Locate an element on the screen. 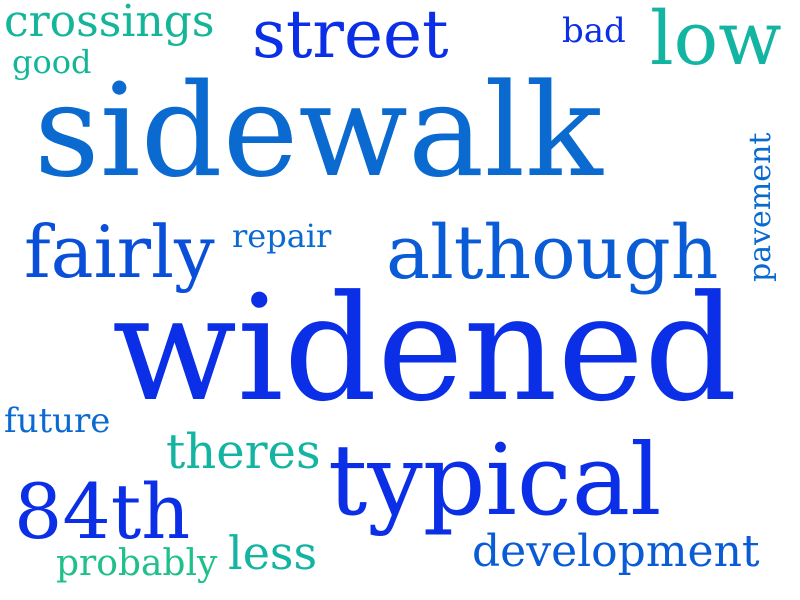 The image size is (800, 600). word-typical: typical is located at coordinates (495, 481).